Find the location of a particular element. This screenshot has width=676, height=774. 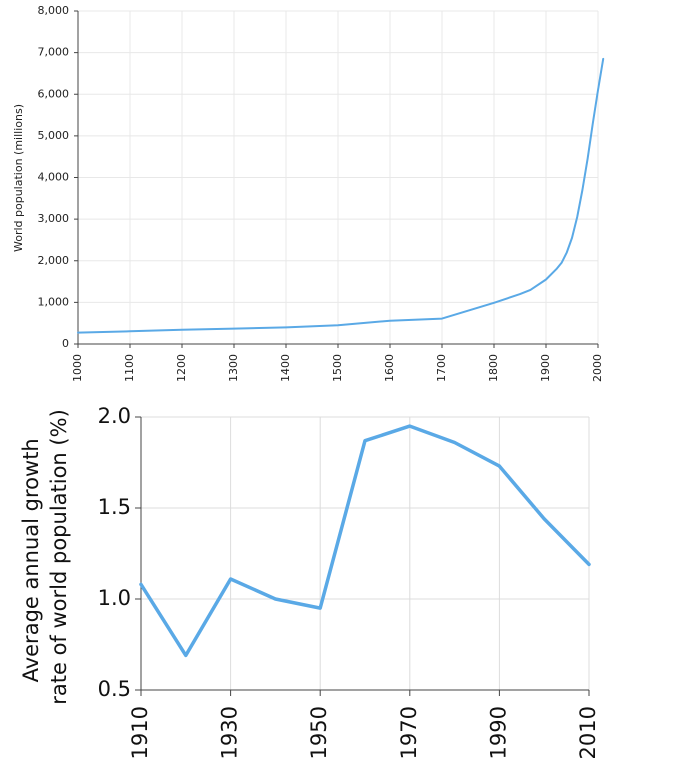

population-x-tick-label: 1200 is located at coordinates (181, 368).